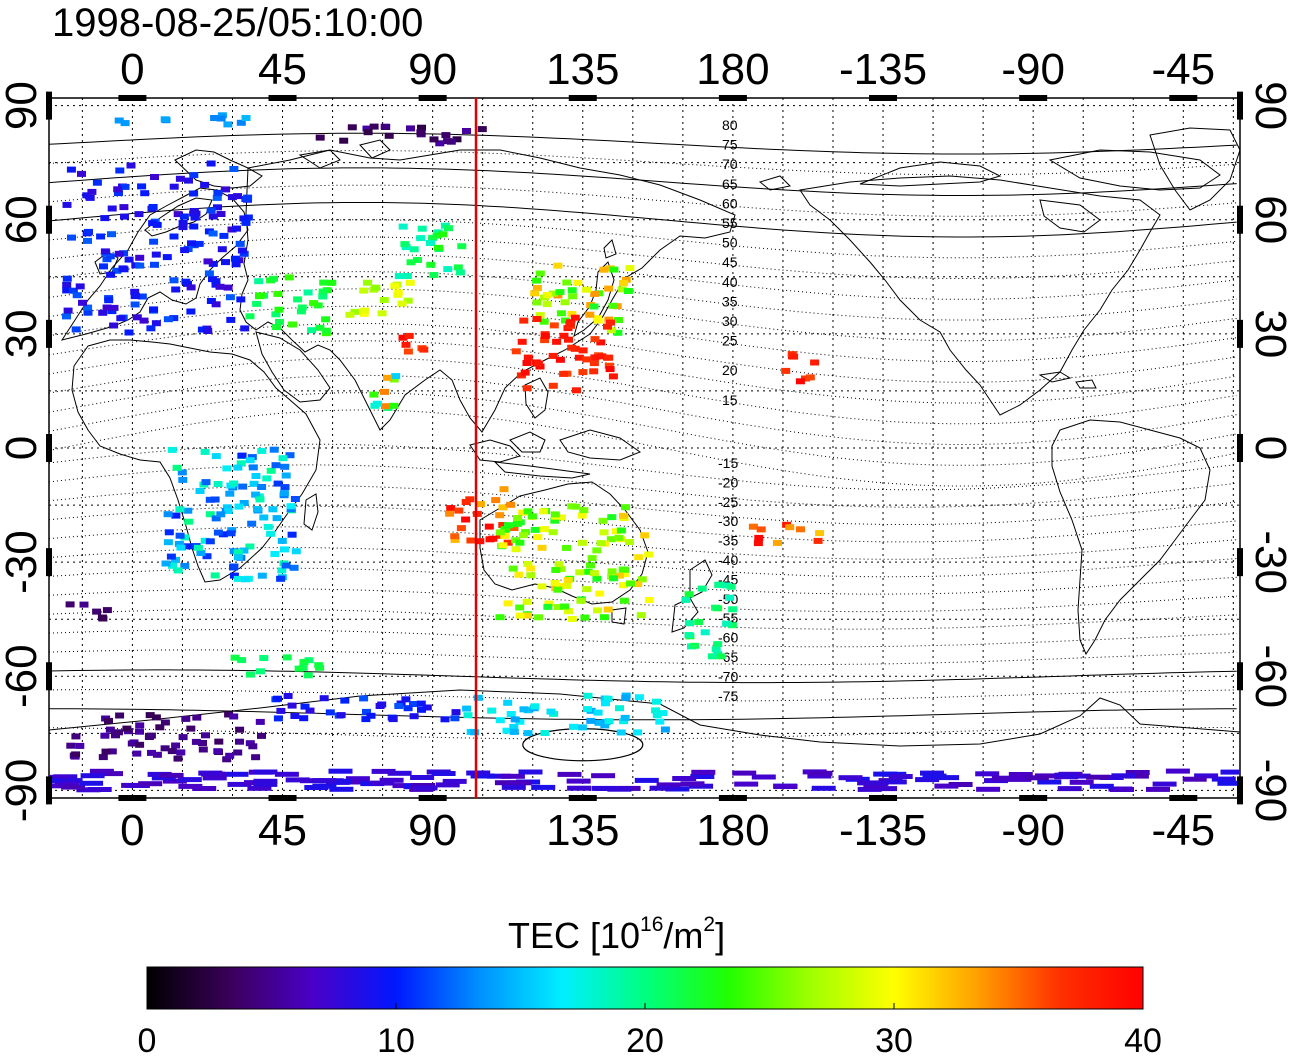 The image size is (1292, 1057). Describe the element at coordinates (728, 560) in the screenshot. I see `contour-label: -40` at that location.